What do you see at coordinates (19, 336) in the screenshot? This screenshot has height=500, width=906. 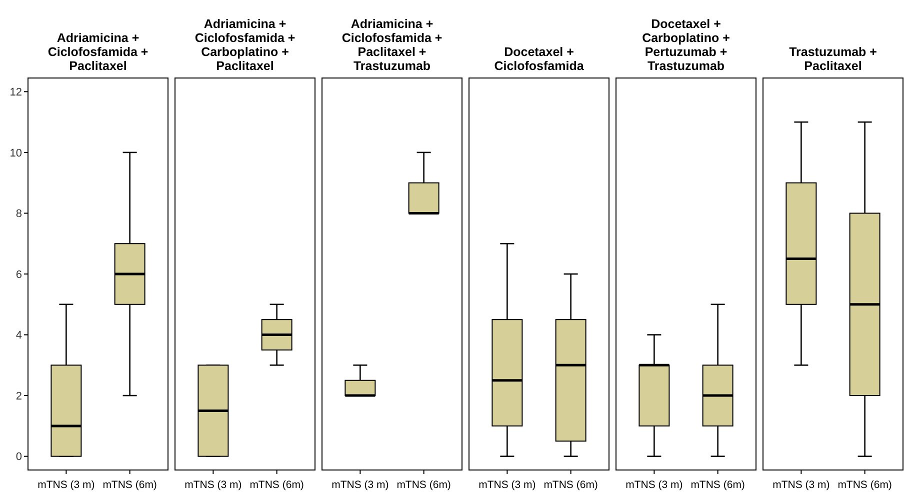 I see `y-tick-label: 4` at bounding box center [19, 336].